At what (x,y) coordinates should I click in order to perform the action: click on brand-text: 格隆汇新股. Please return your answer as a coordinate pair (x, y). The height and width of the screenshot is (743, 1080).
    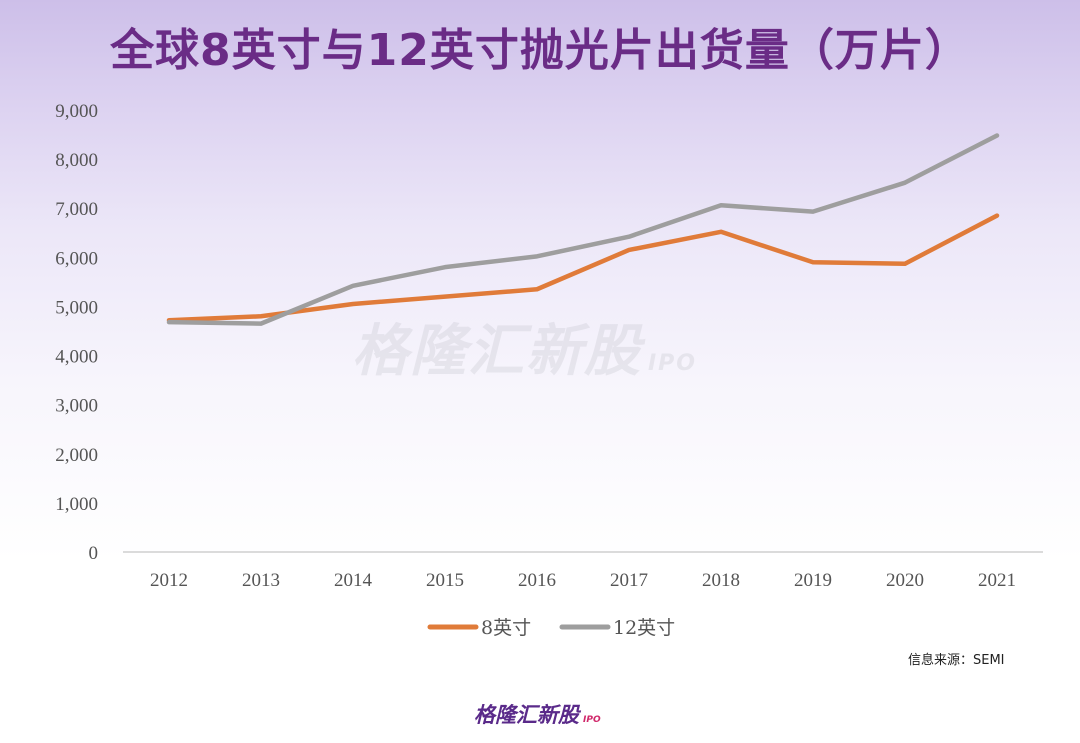
    Looking at the image, I should click on (526, 715).